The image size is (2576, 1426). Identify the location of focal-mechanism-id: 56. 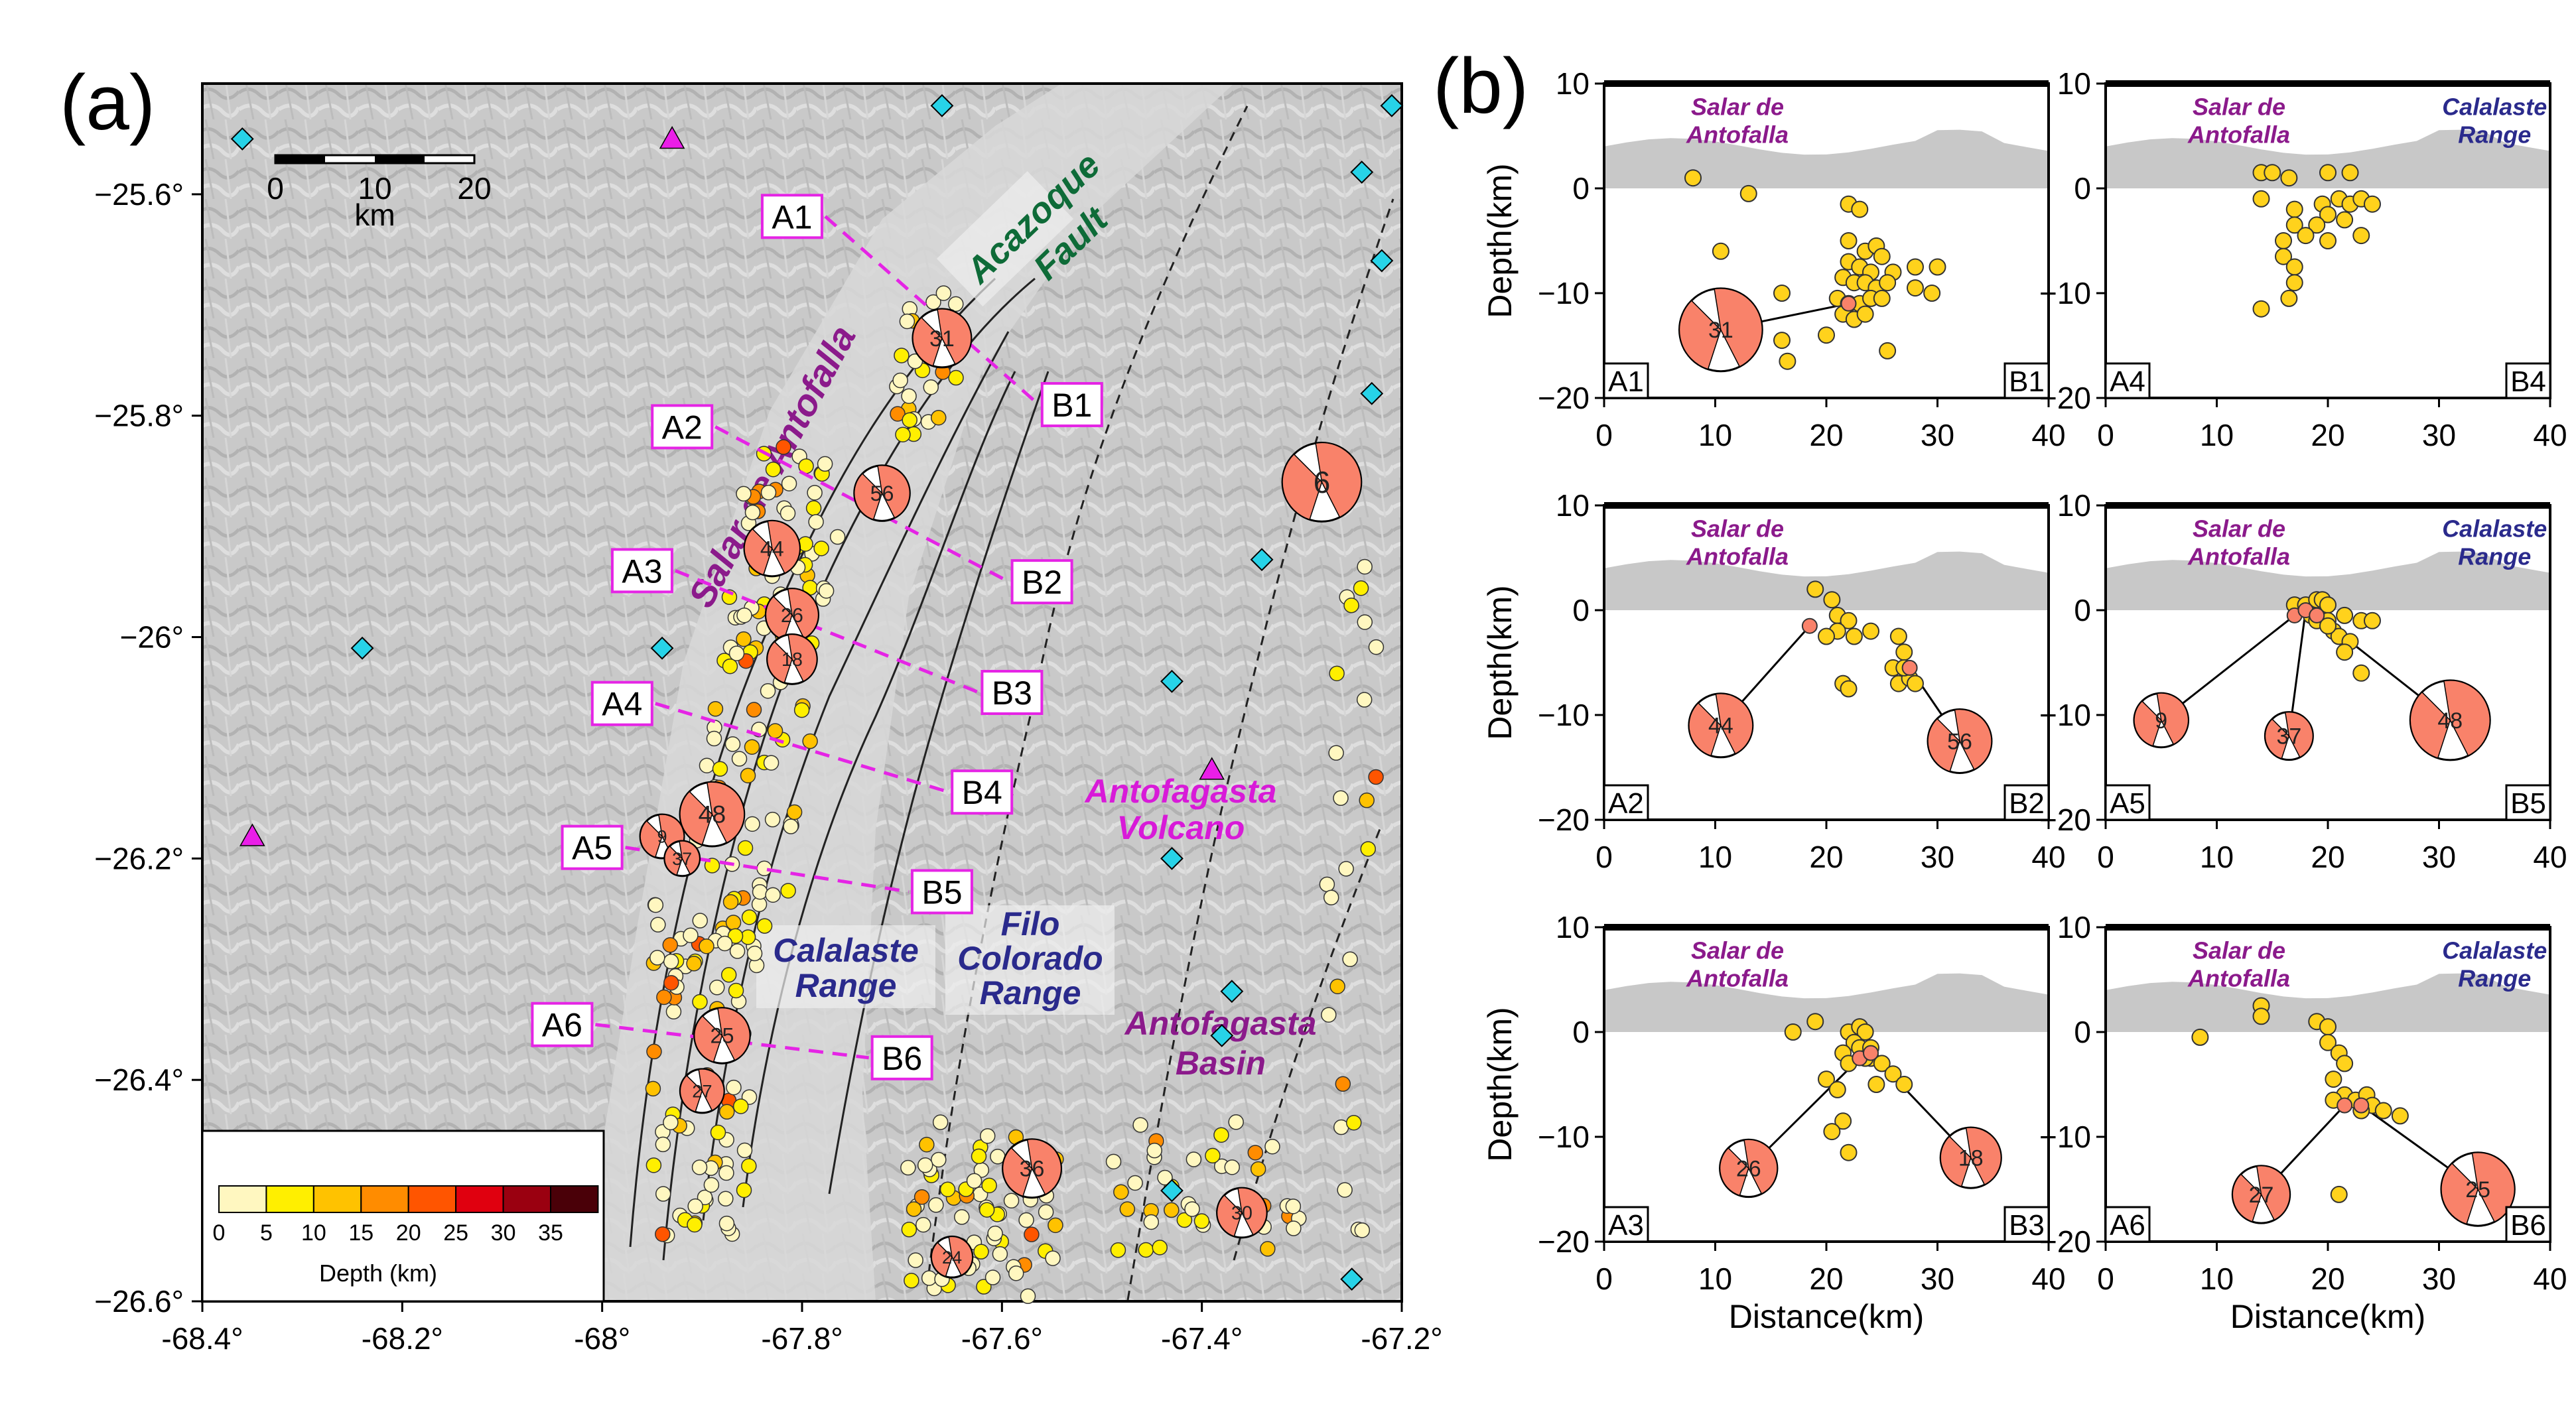
(882, 494).